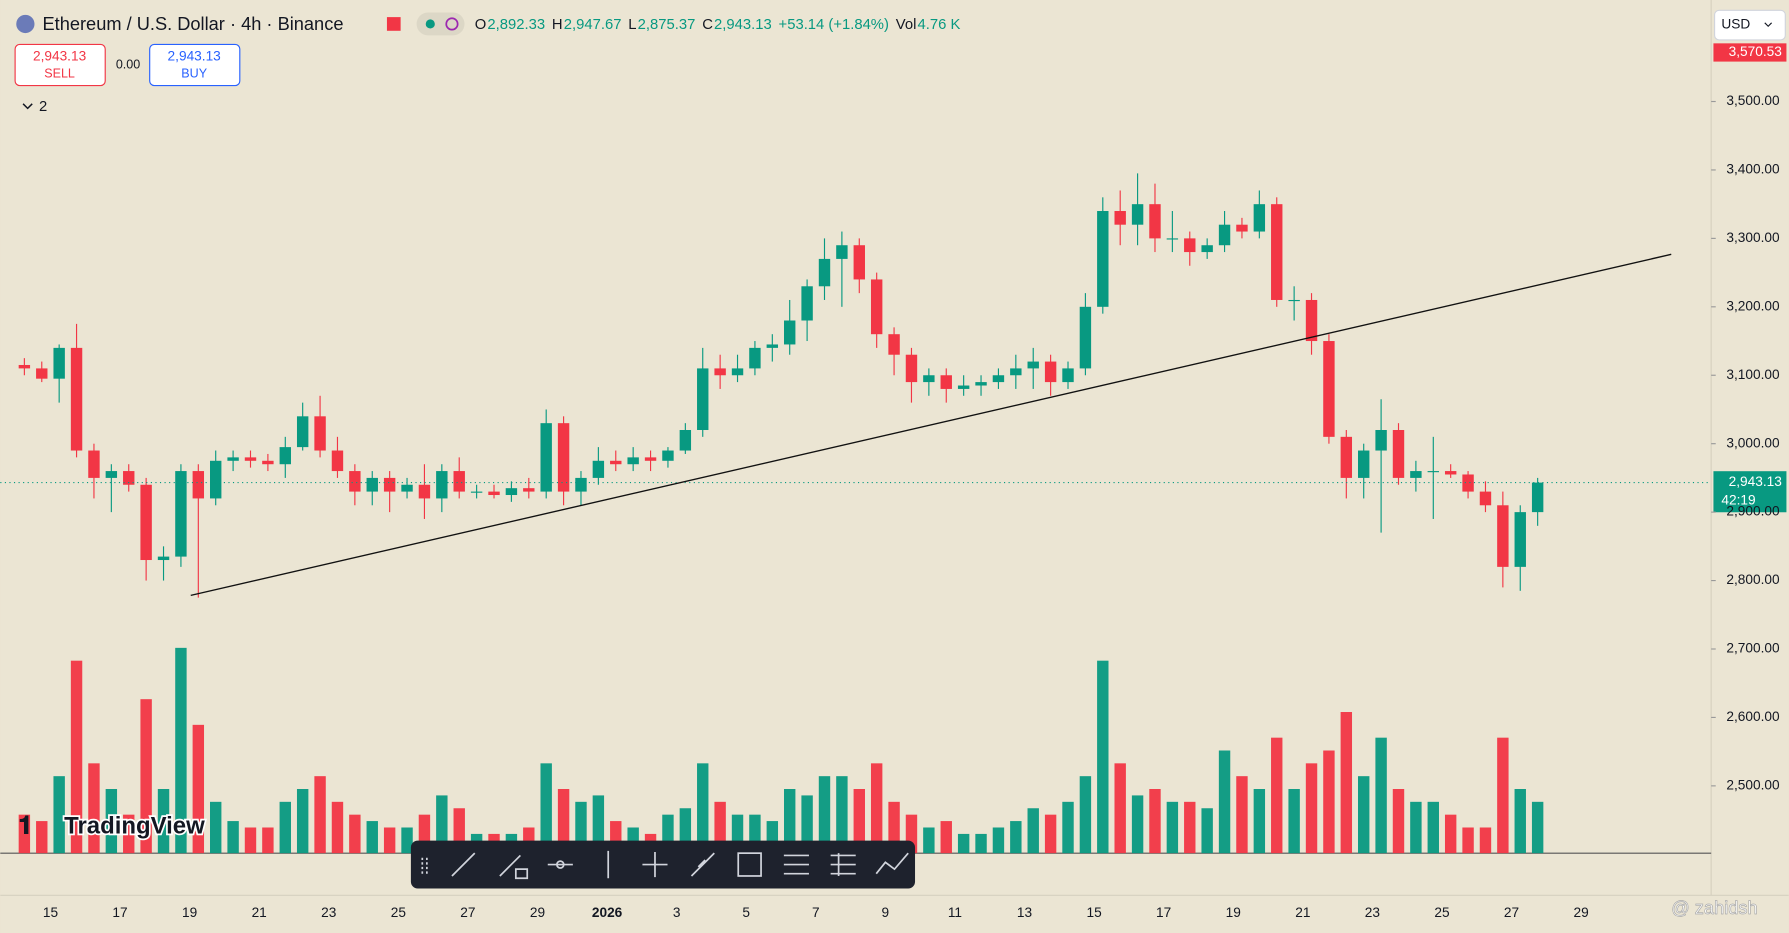 The height and width of the screenshot is (933, 1789). I want to click on x-tick-label: 23, so click(1372, 912).